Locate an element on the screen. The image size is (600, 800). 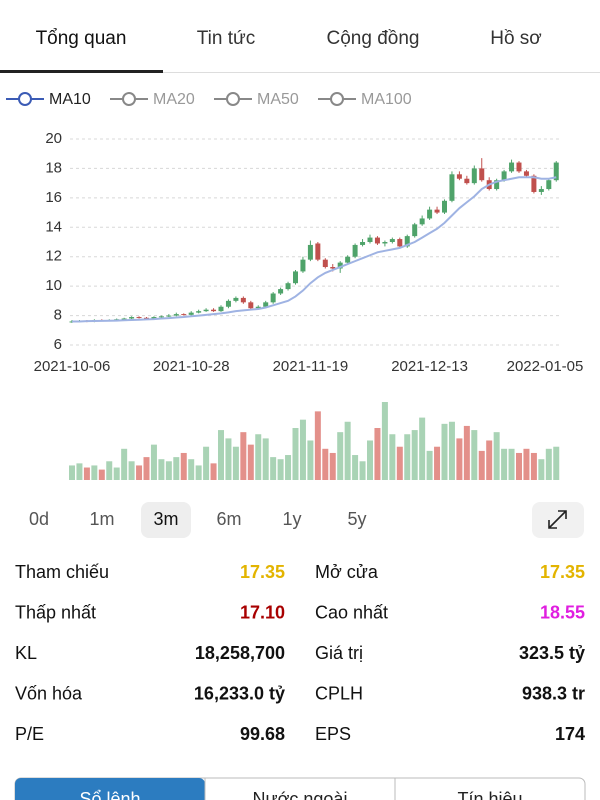
stat-label: Vốn hóa is located at coordinates (49, 693).